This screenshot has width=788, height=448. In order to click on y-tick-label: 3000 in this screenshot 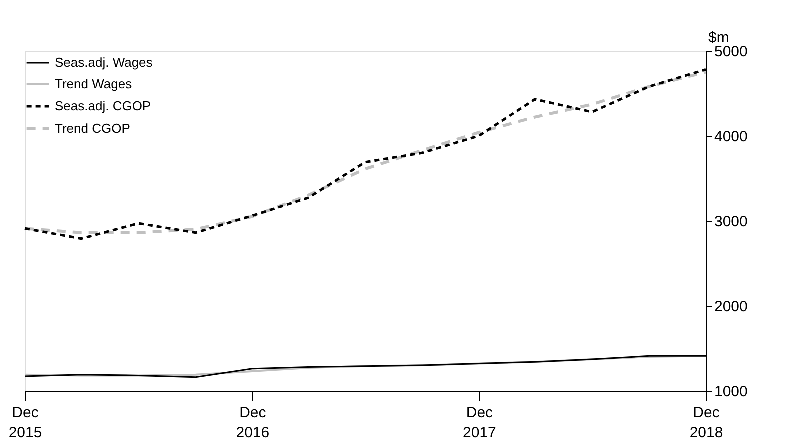, I will do `click(731, 222)`.